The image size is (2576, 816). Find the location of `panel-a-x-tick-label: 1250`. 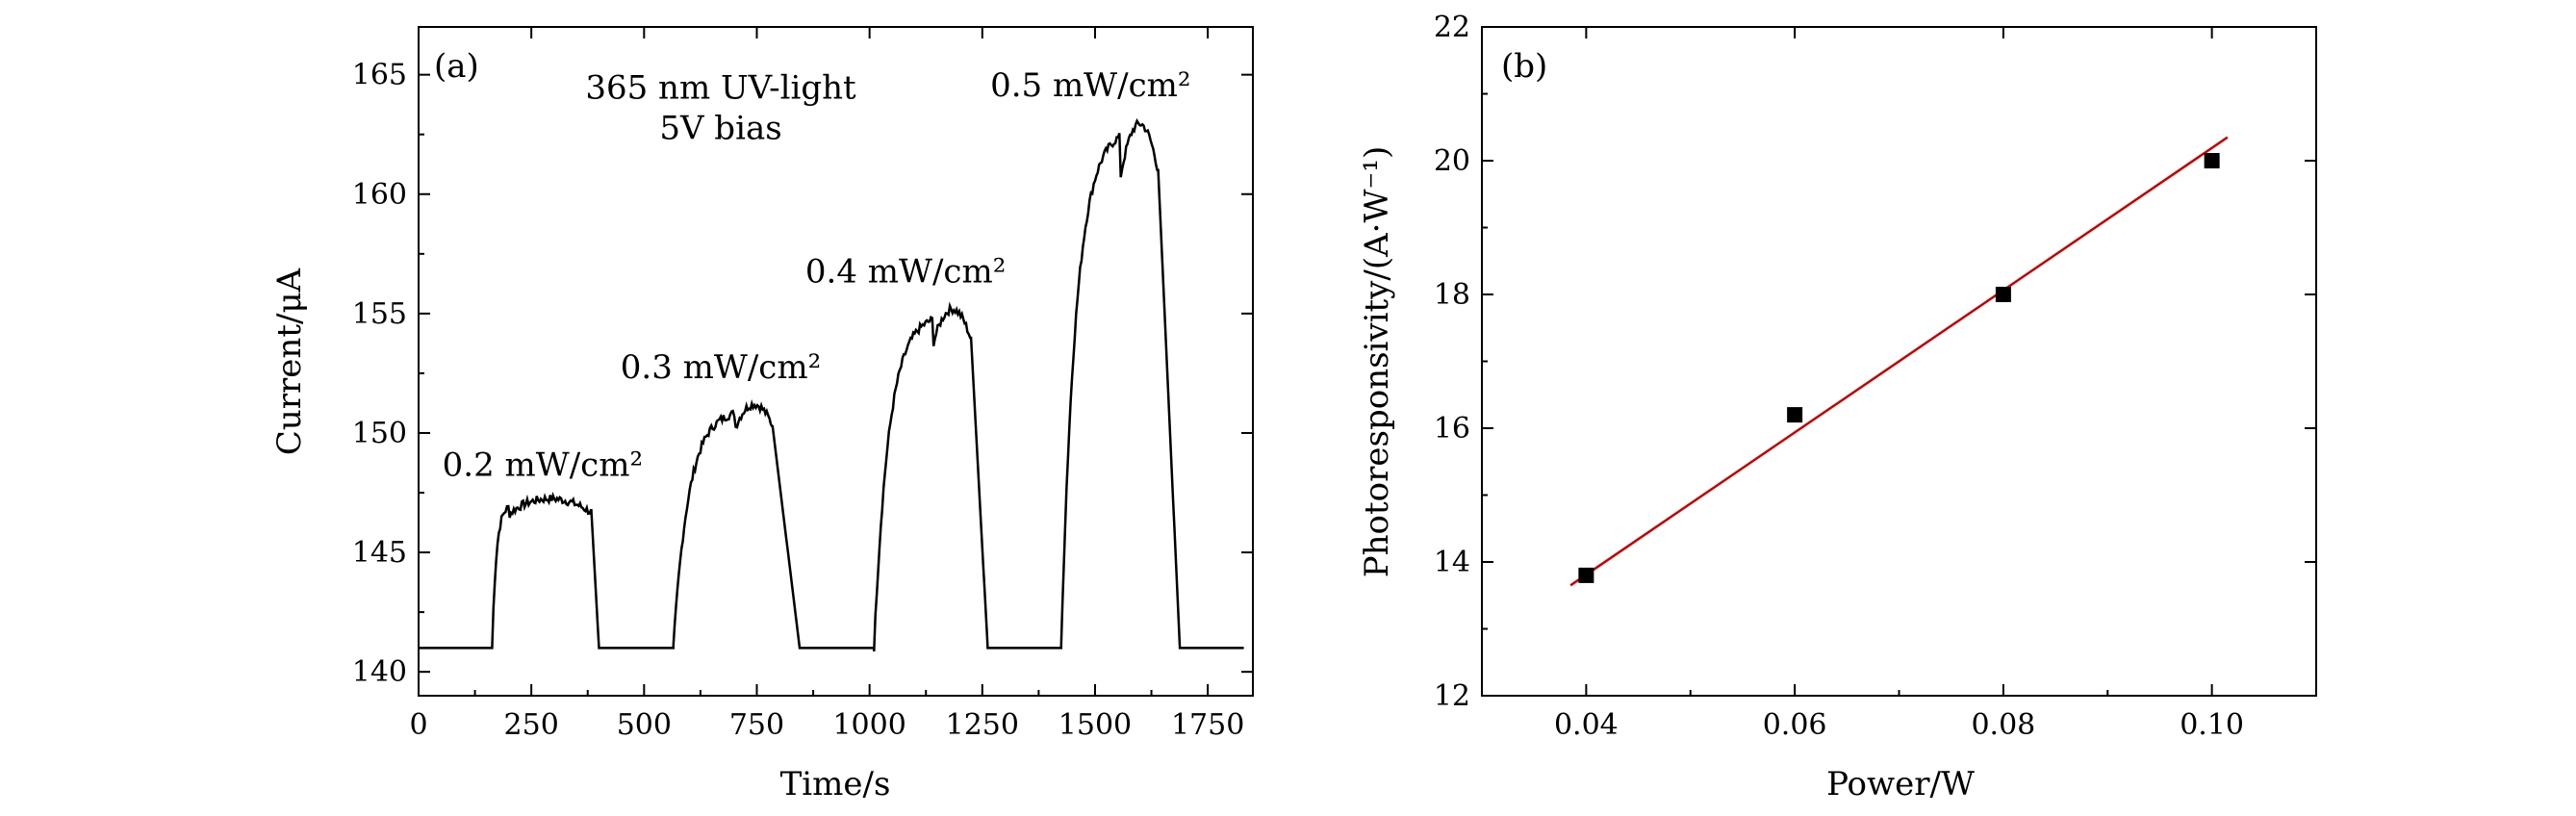

panel-a-x-tick-label: 1250 is located at coordinates (982, 725).